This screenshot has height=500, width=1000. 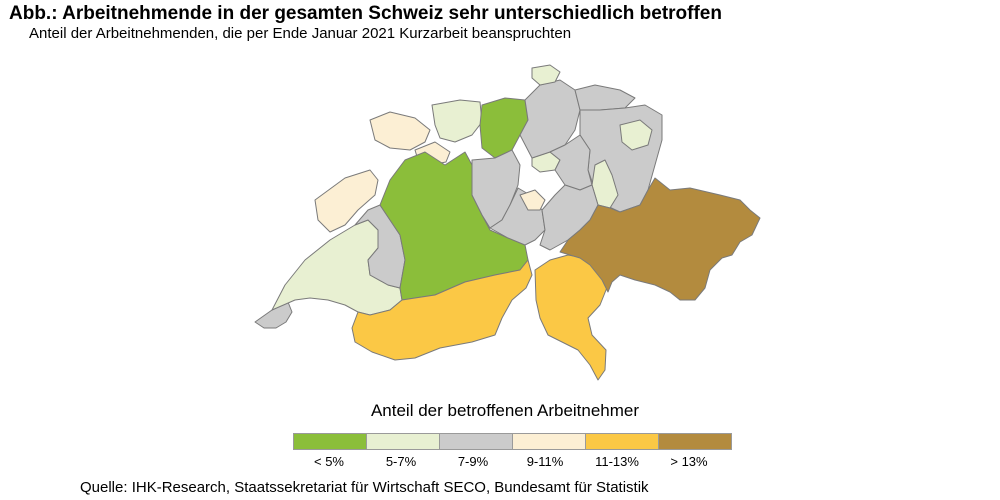 What do you see at coordinates (617, 461) in the screenshot?
I see `legend-label: 11-13%` at bounding box center [617, 461].